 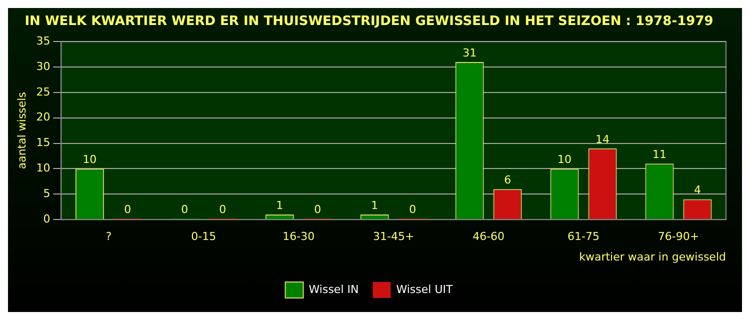 What do you see at coordinates (43, 91) in the screenshot?
I see `y-tick-label: 25` at bounding box center [43, 91].